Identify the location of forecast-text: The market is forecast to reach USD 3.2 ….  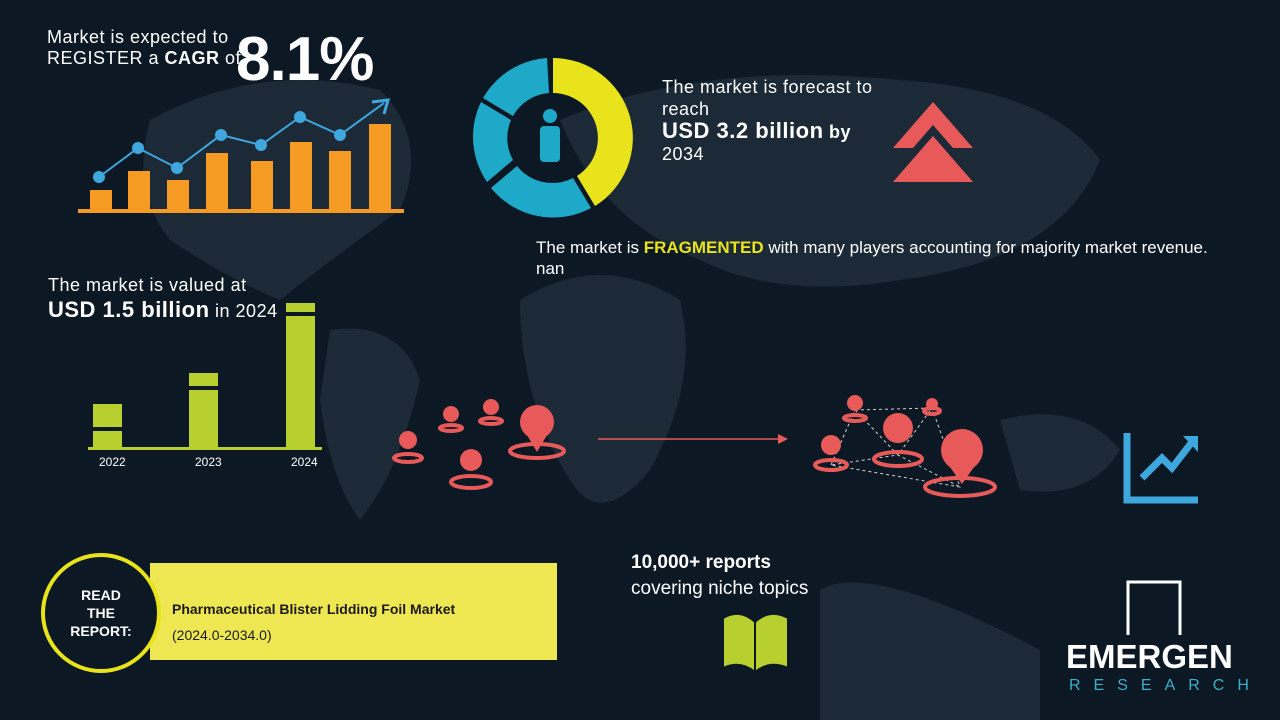
(767, 120).